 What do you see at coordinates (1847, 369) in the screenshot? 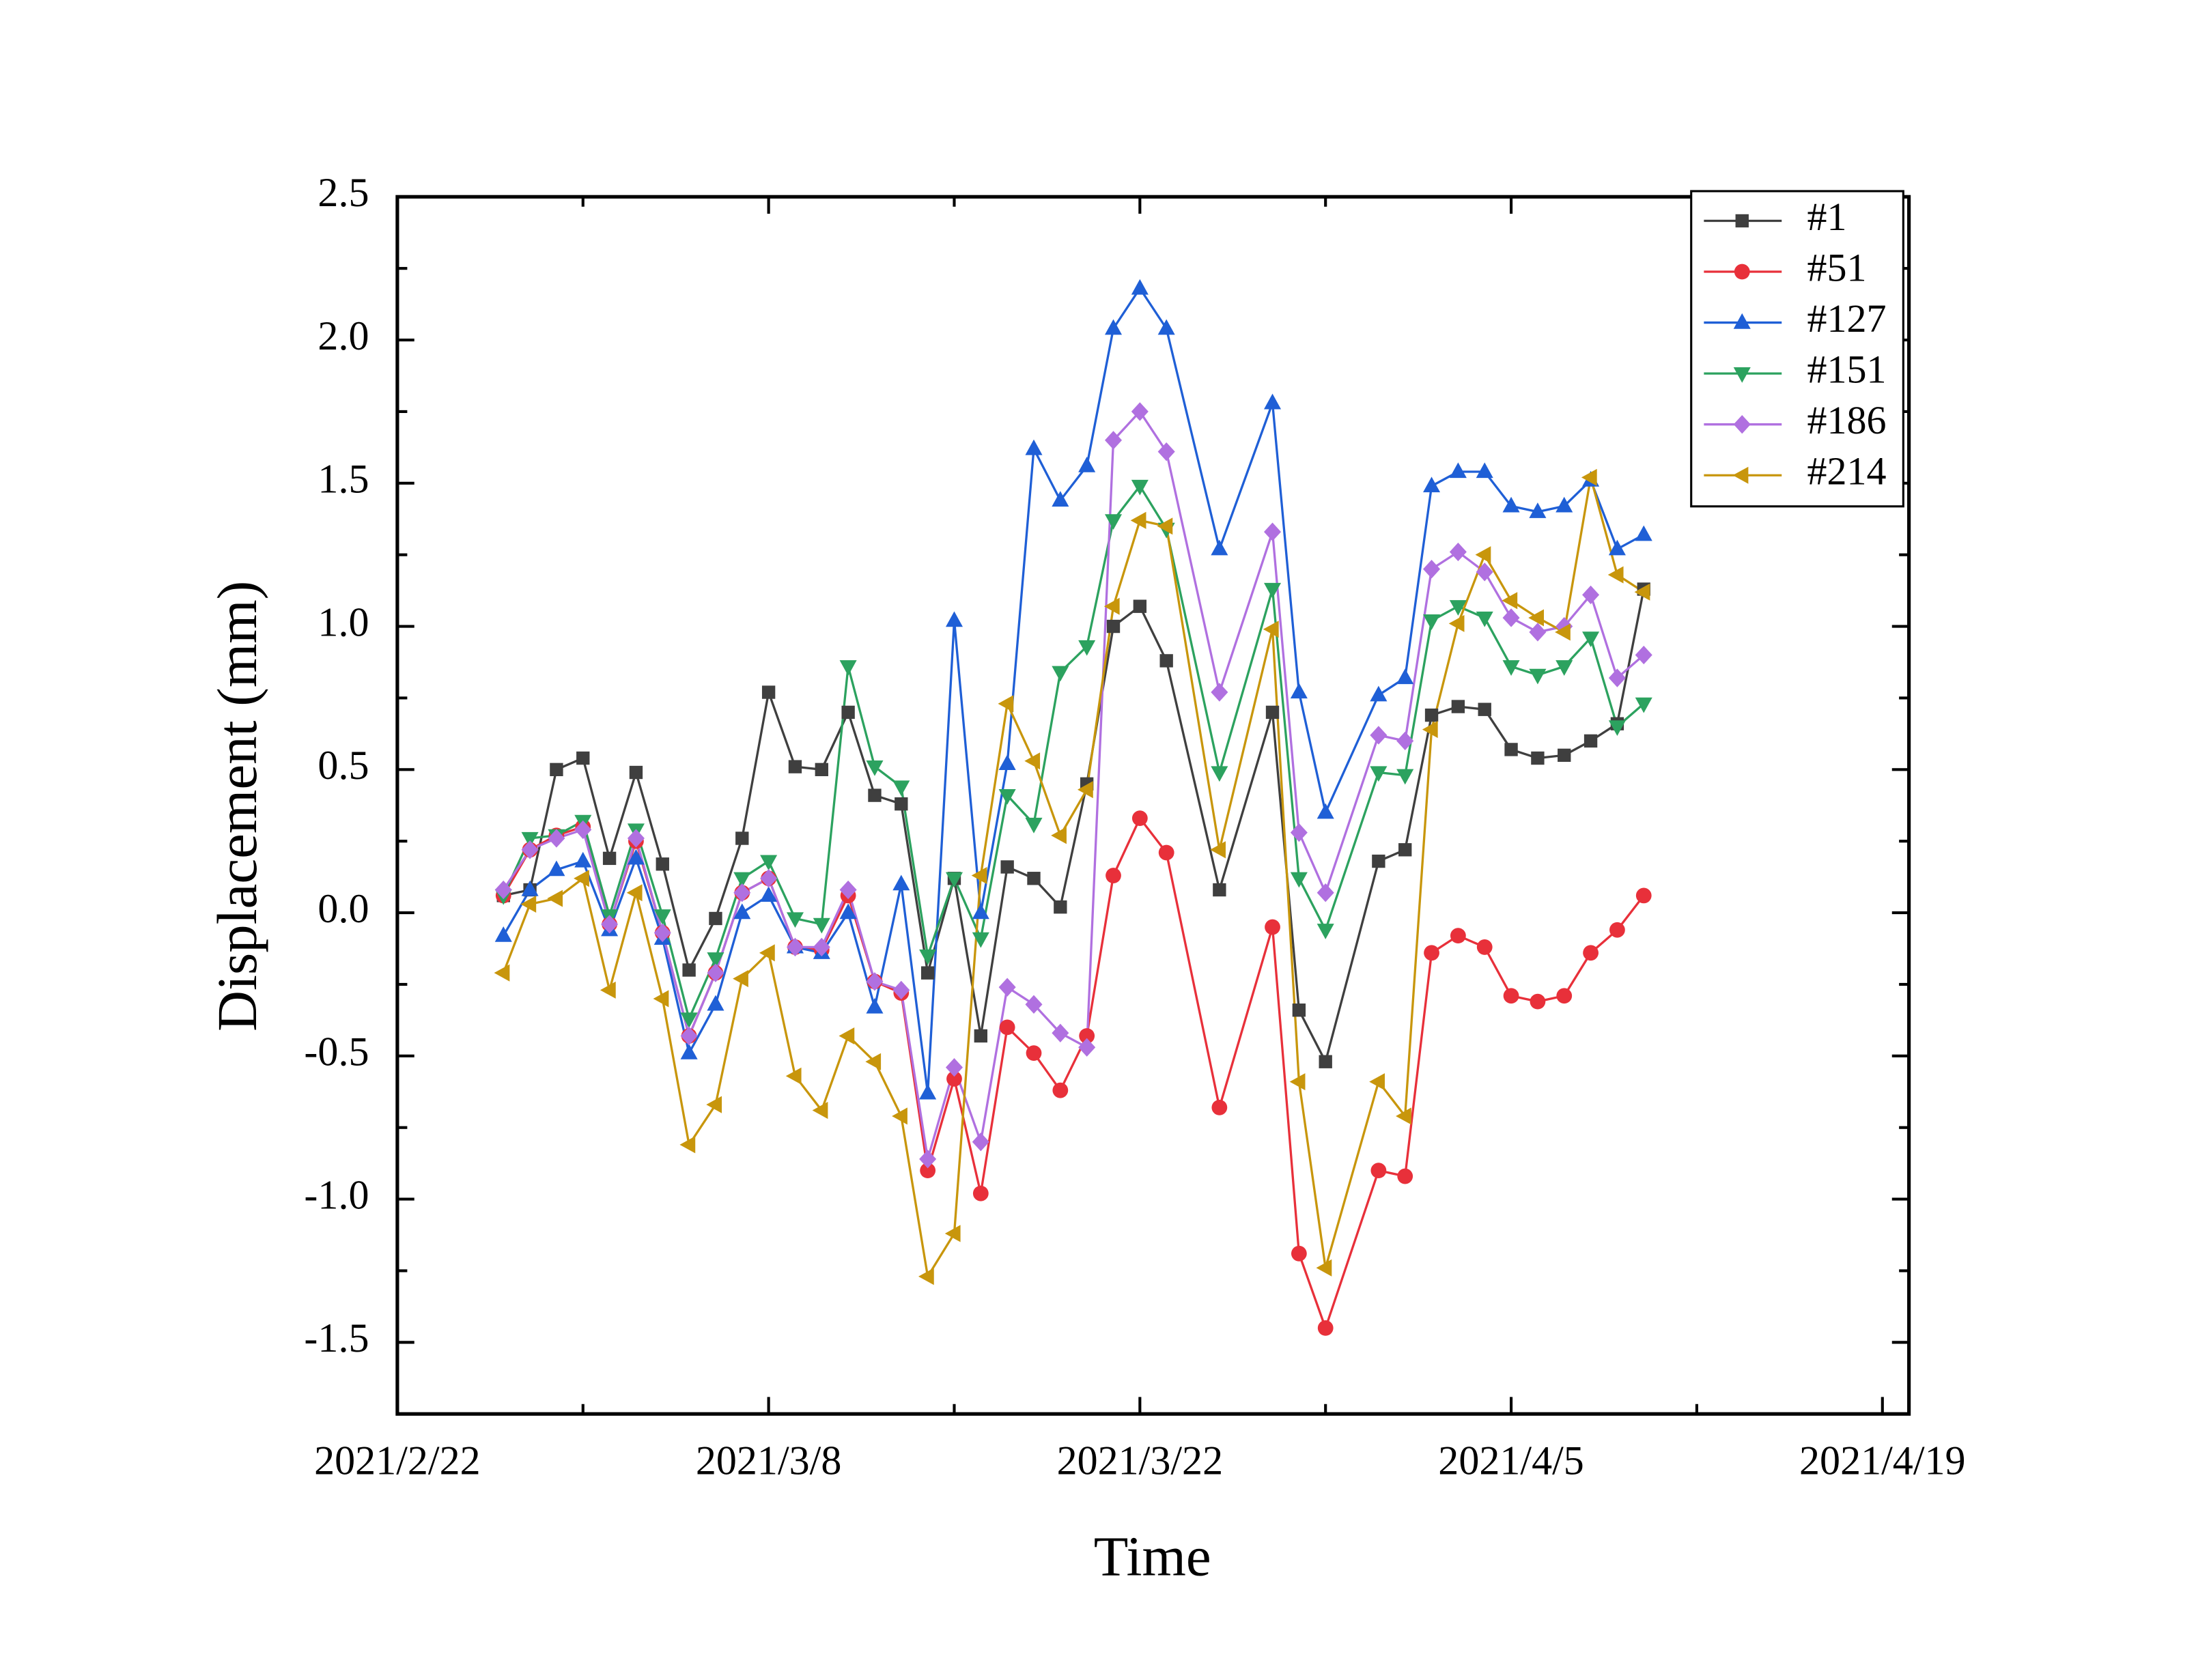
I see `legend-label: #151` at bounding box center [1847, 369].